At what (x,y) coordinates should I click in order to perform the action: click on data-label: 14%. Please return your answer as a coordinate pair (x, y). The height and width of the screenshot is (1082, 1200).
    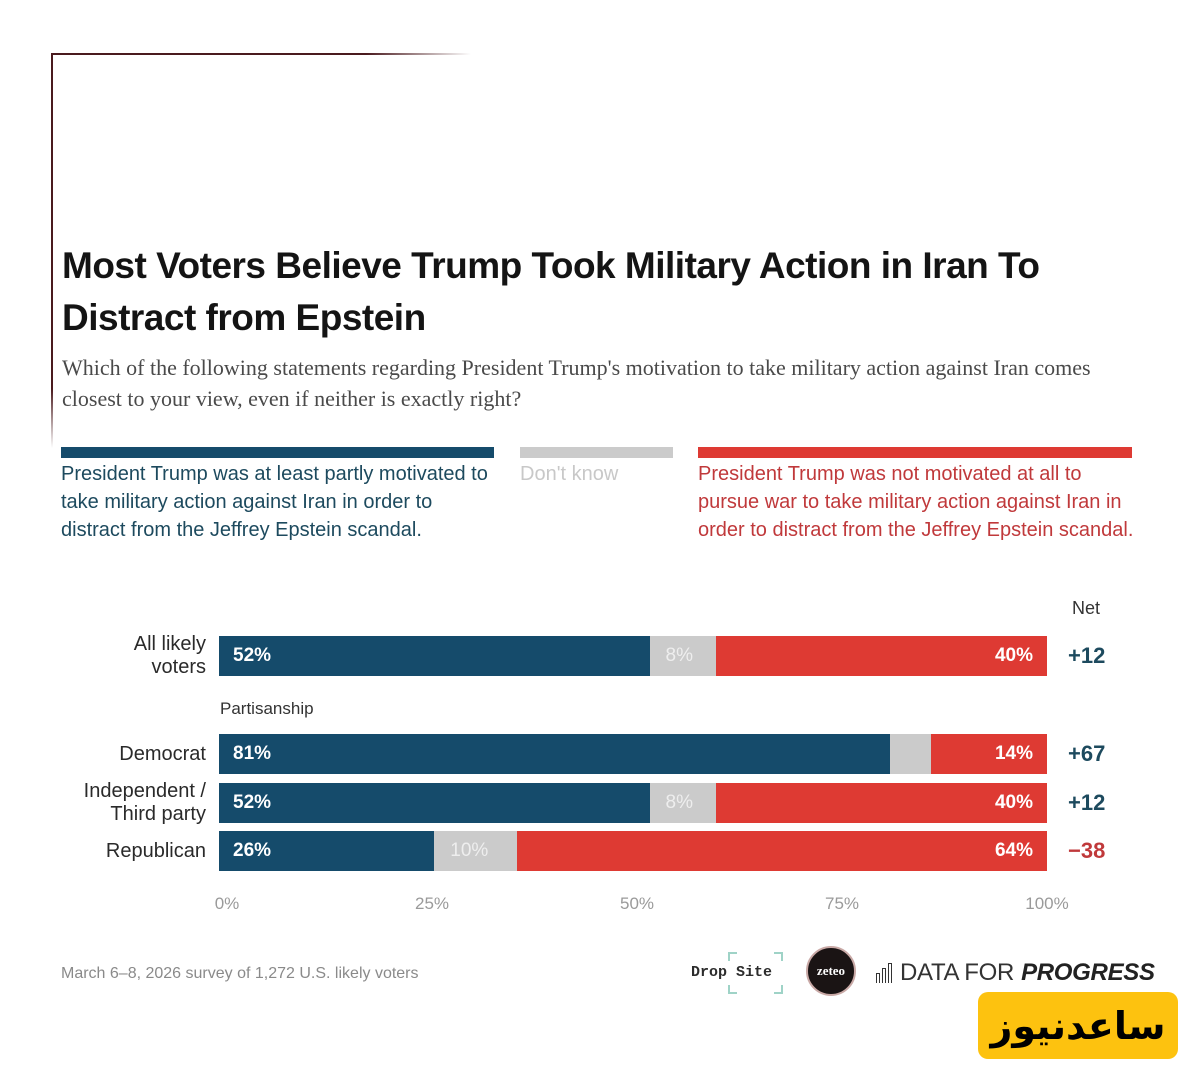
    Looking at the image, I should click on (1013, 753).